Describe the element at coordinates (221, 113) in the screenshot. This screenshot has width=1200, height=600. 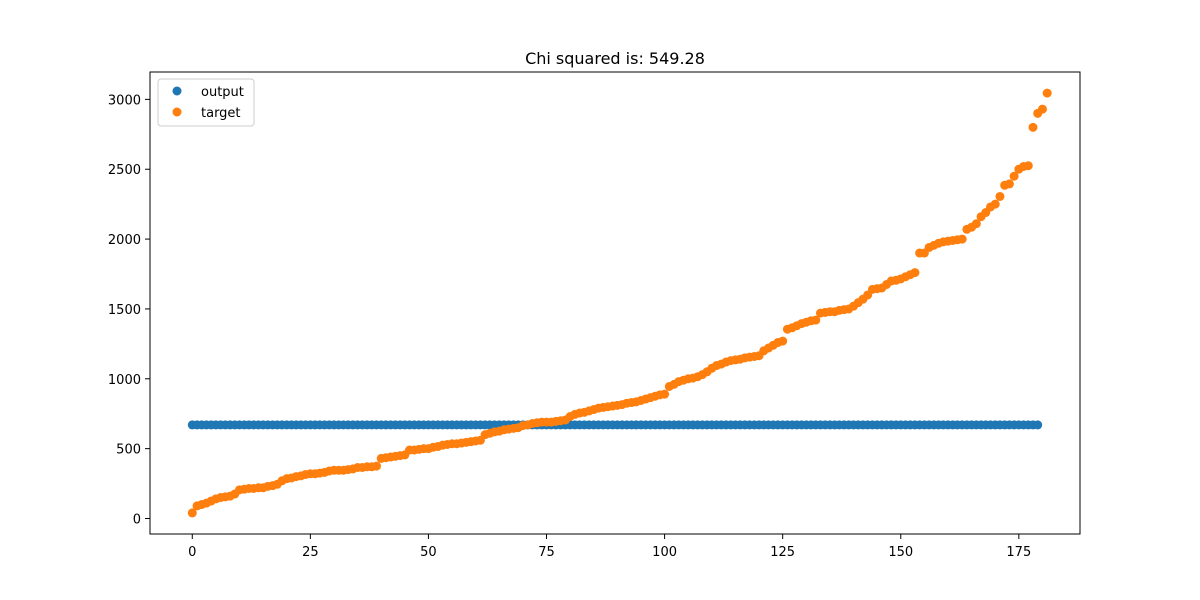
I see `legend-label-target: target` at that location.